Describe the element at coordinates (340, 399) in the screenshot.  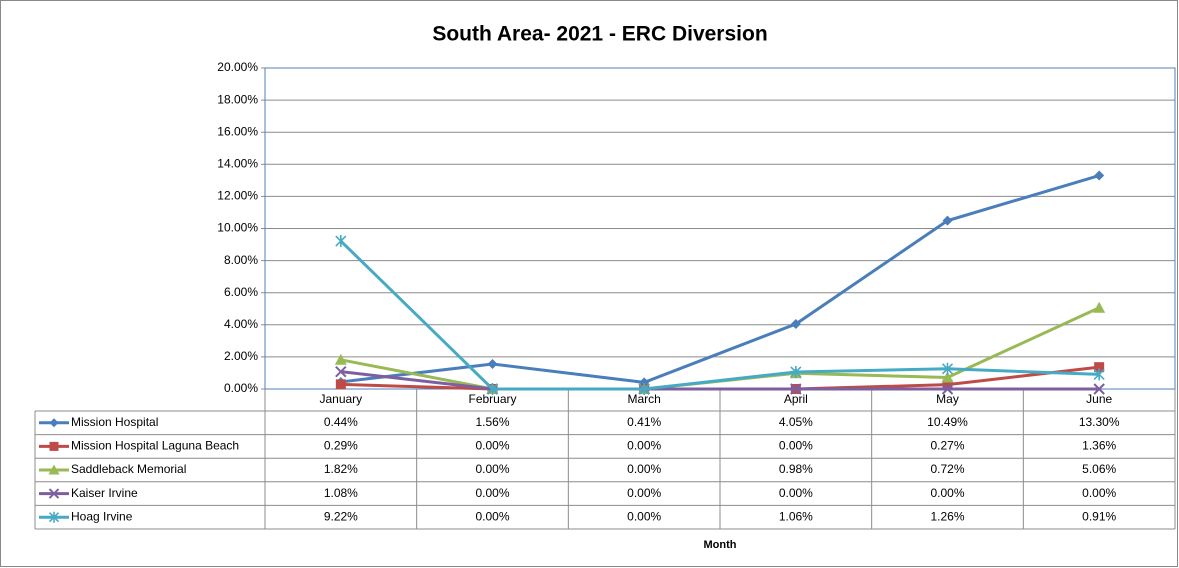
I see `x-tick-label: January` at that location.